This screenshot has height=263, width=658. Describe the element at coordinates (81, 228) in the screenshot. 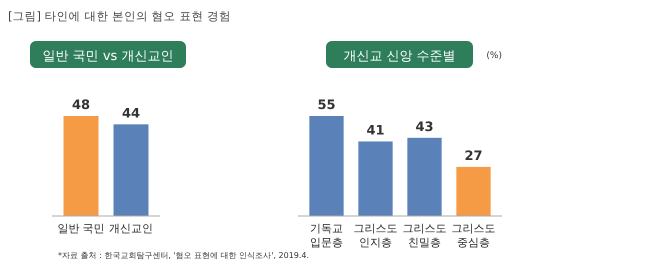

I see `x-tick-label: 일반 국민` at that location.